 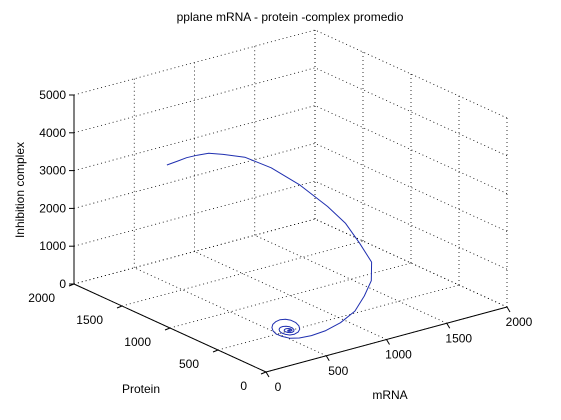 I want to click on y-axis-label: Protein, so click(x=141, y=389).